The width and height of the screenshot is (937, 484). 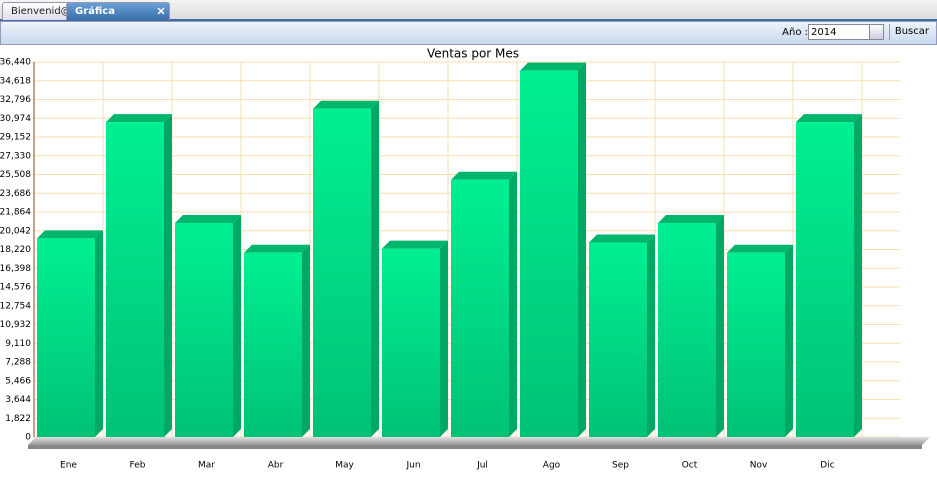 I want to click on y-tick-label: 18,220, so click(x=15, y=250).